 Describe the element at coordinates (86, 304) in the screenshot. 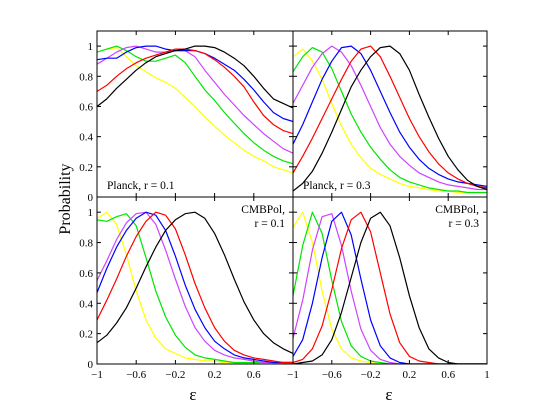

I see `y-tick-label-bottom-2: 0.4` at that location.